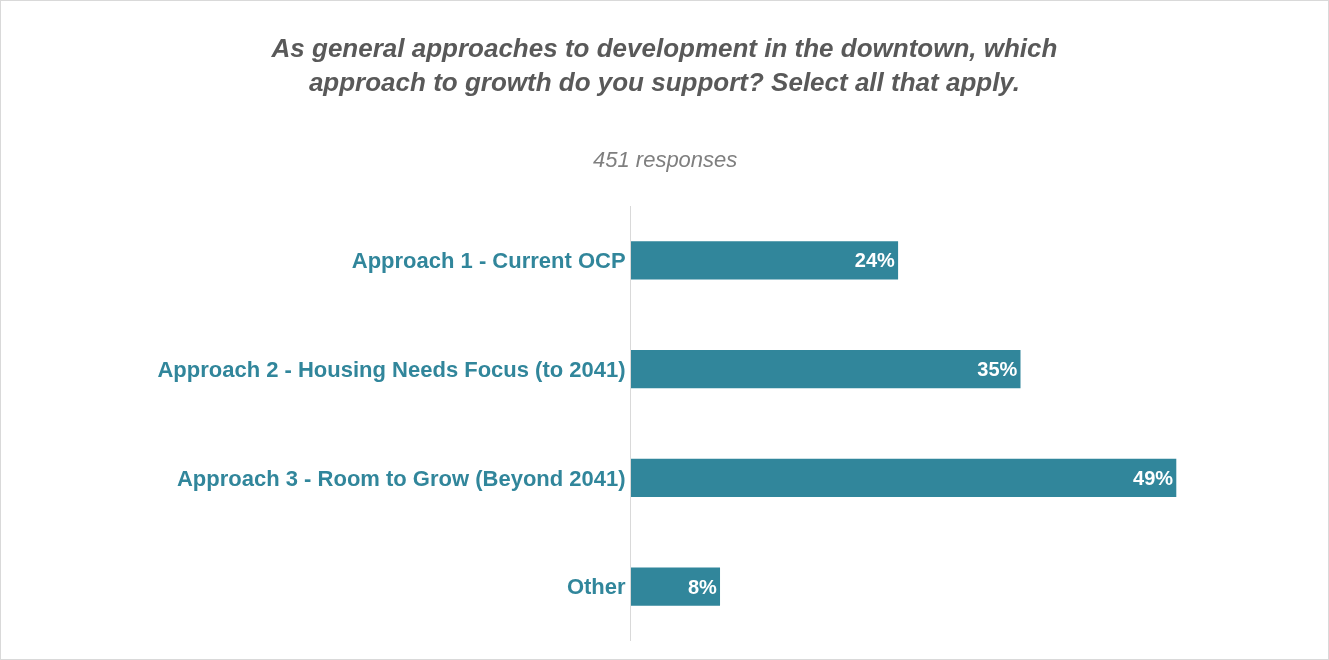  I want to click on chart-subtitle: 451 responses, so click(665, 159).